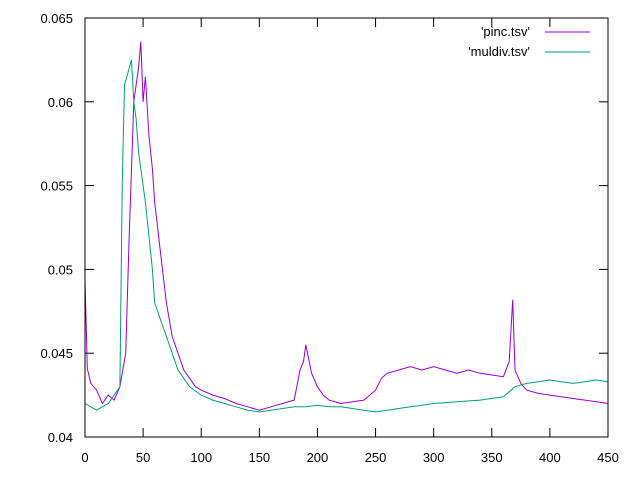 The height and width of the screenshot is (480, 640). Describe the element at coordinates (505, 31) in the screenshot. I see `legend-label-pinc: 'pinc.tsv'` at that location.